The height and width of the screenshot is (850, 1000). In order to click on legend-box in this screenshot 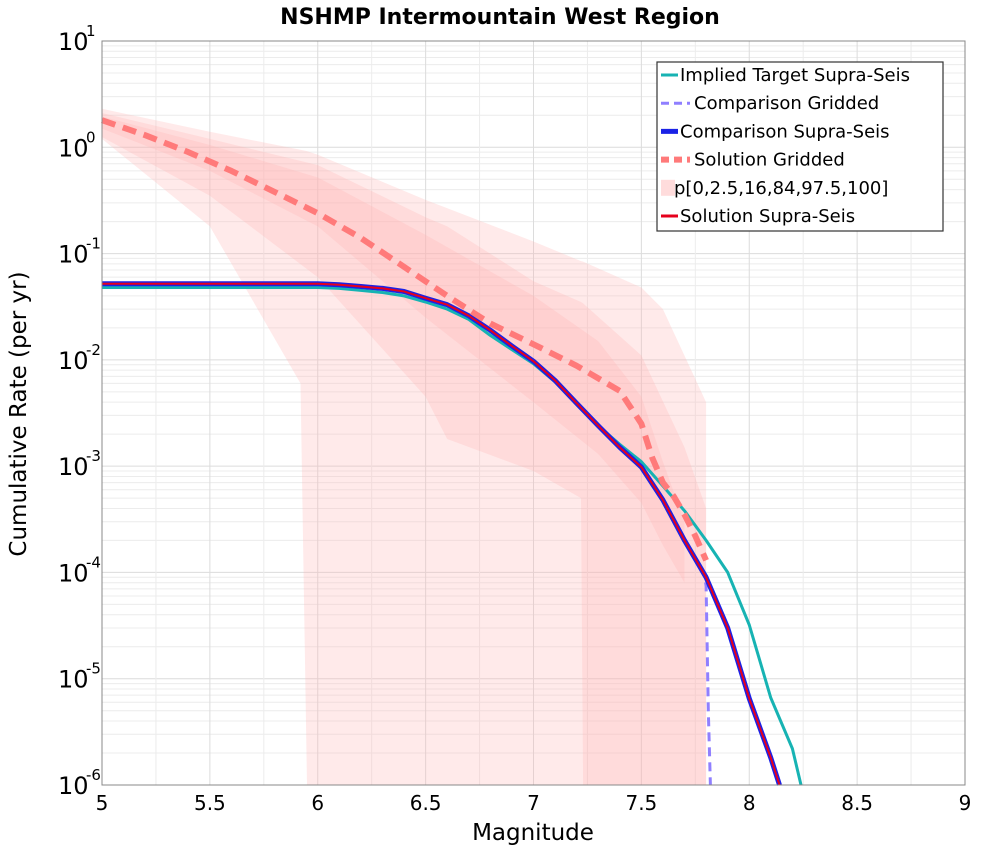, I will do `click(800, 146)`.